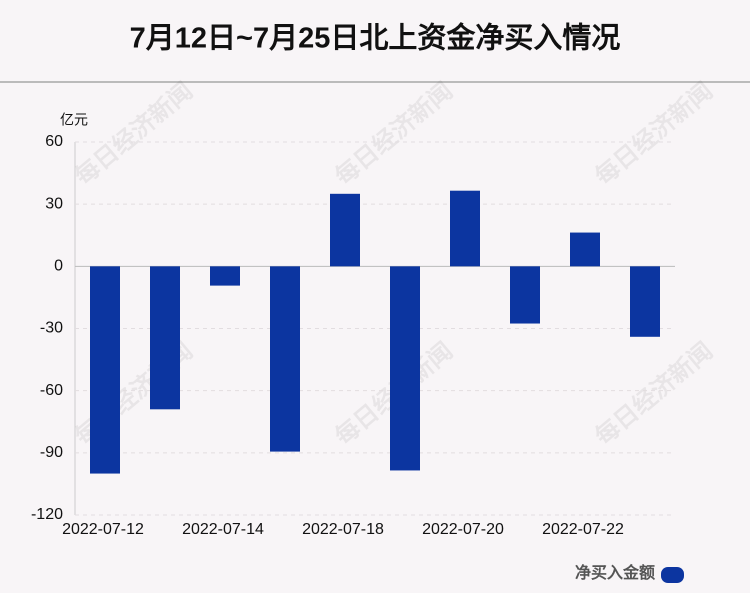 The image size is (750, 593). Describe the element at coordinates (47, 514) in the screenshot. I see `y-tick-label: -120` at that location.